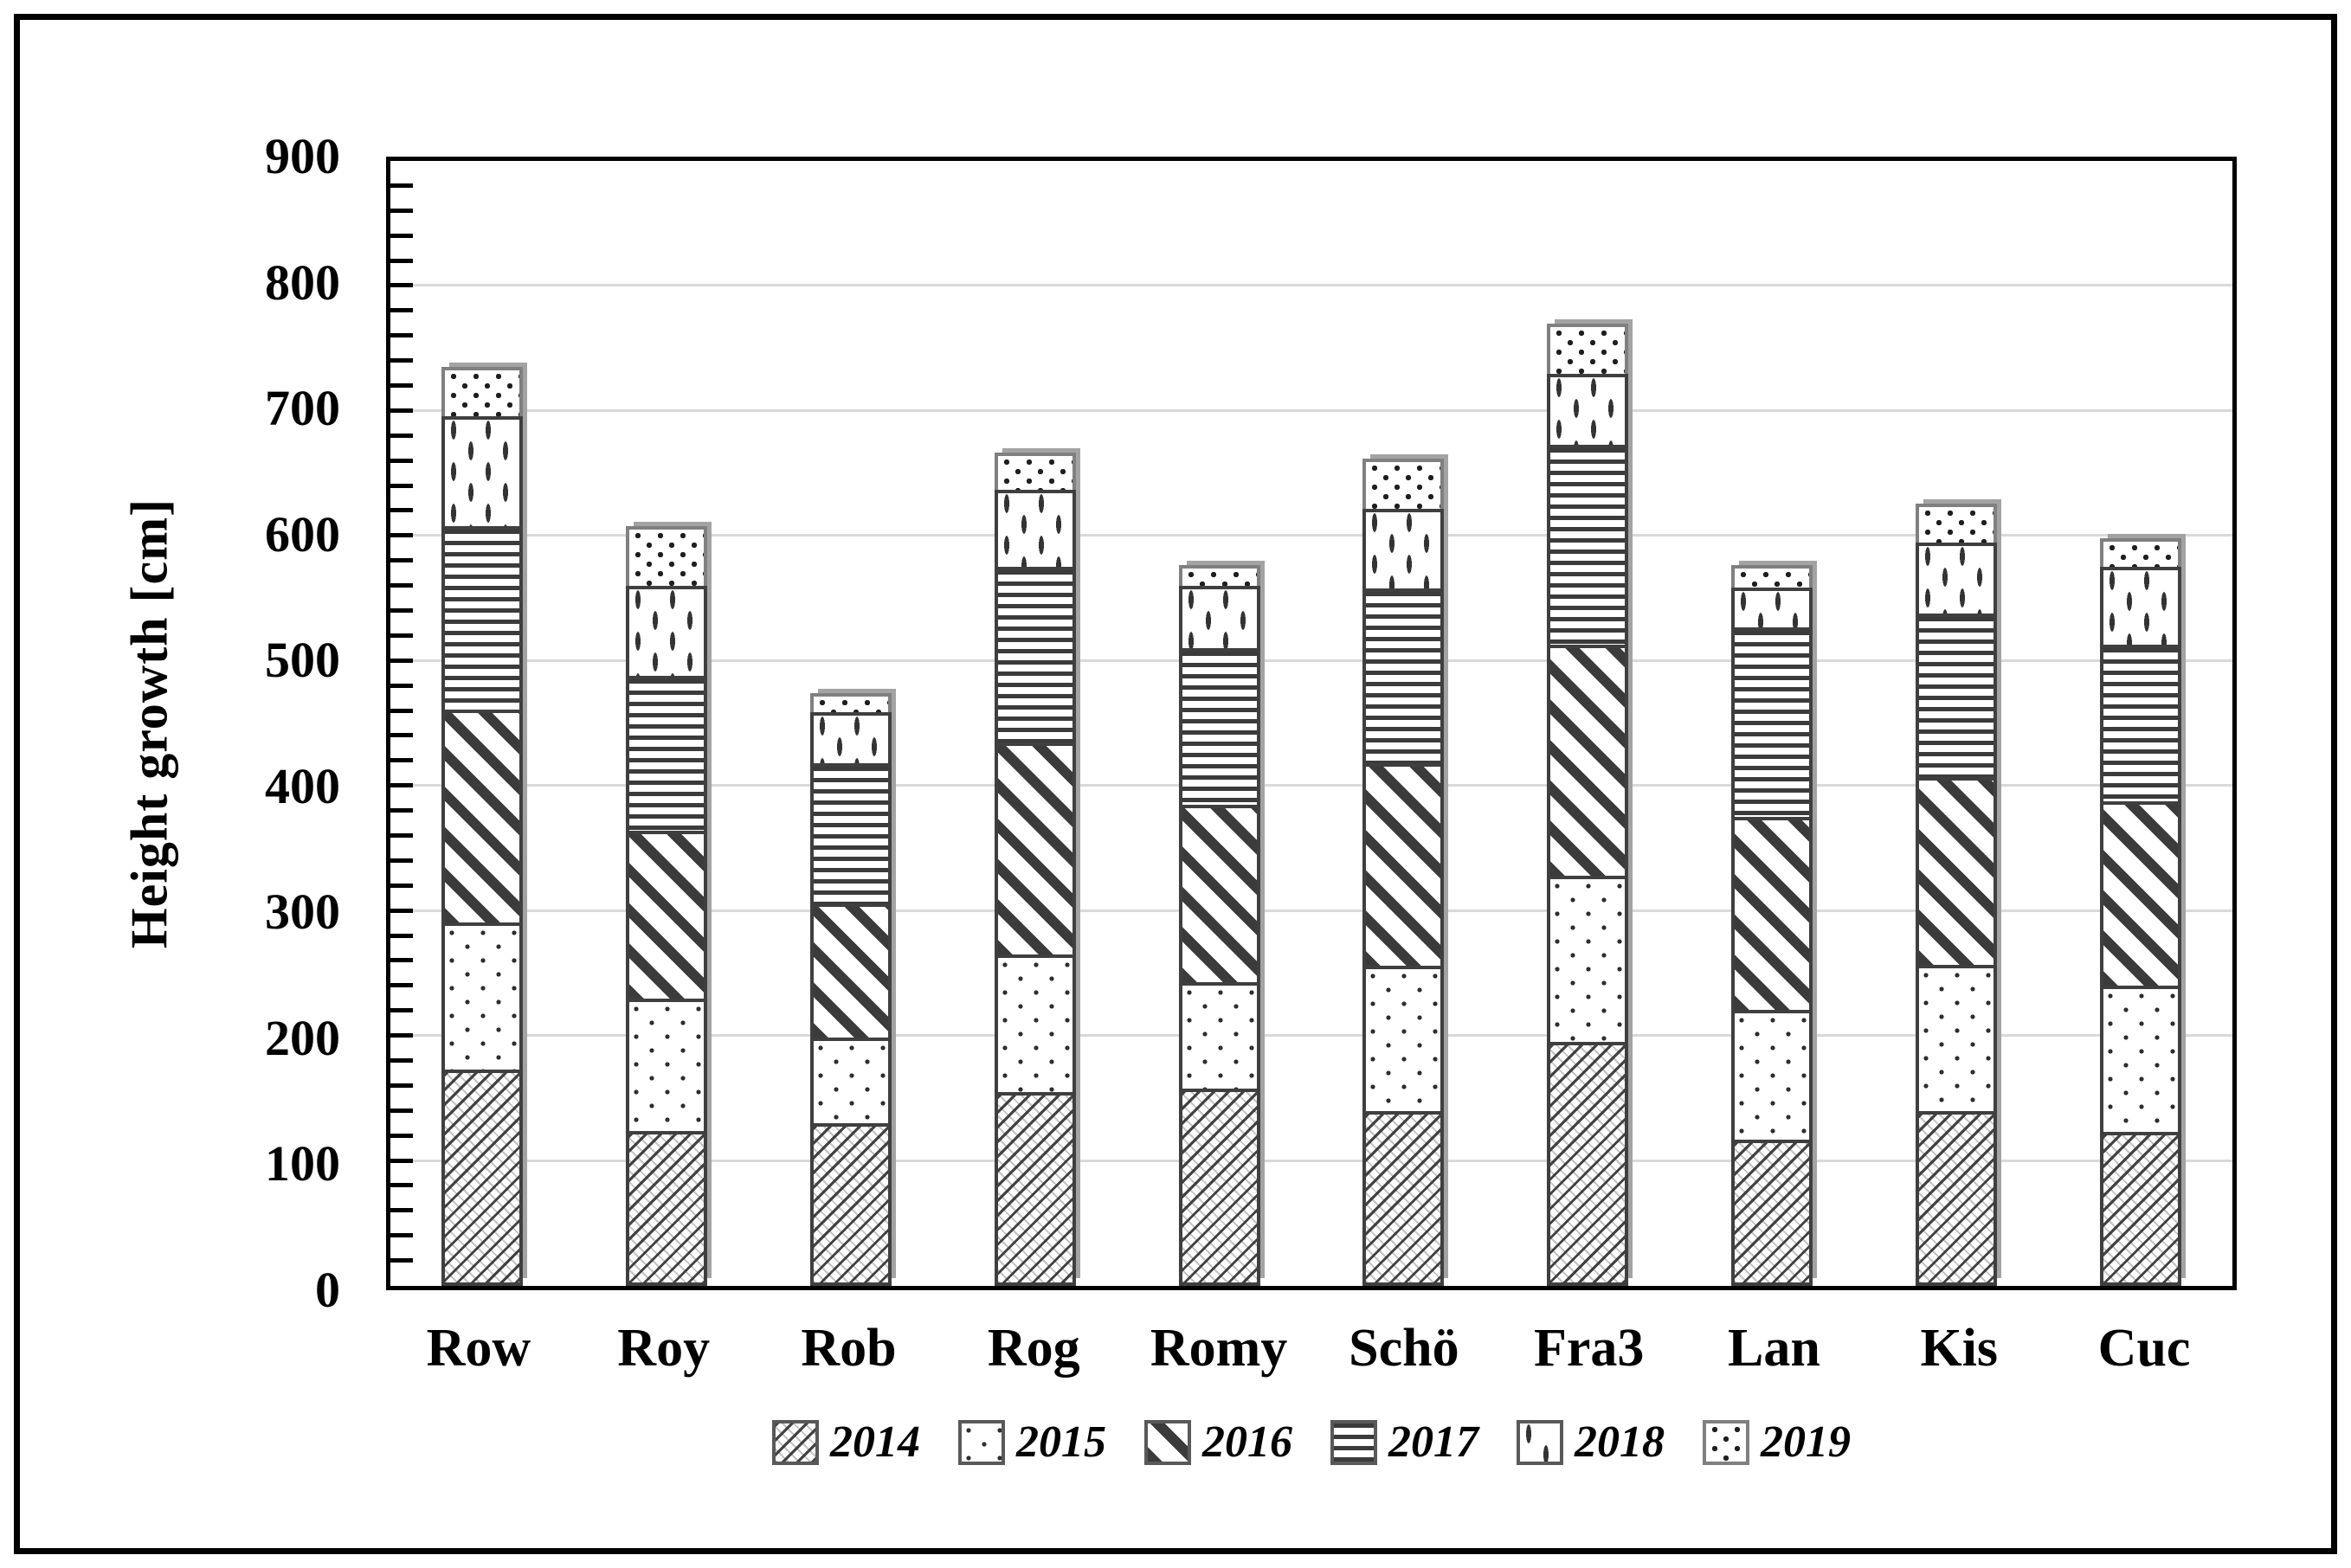  Describe the element at coordinates (1956, 578) in the screenshot. I see `bar-segment-kis-2018` at that location.